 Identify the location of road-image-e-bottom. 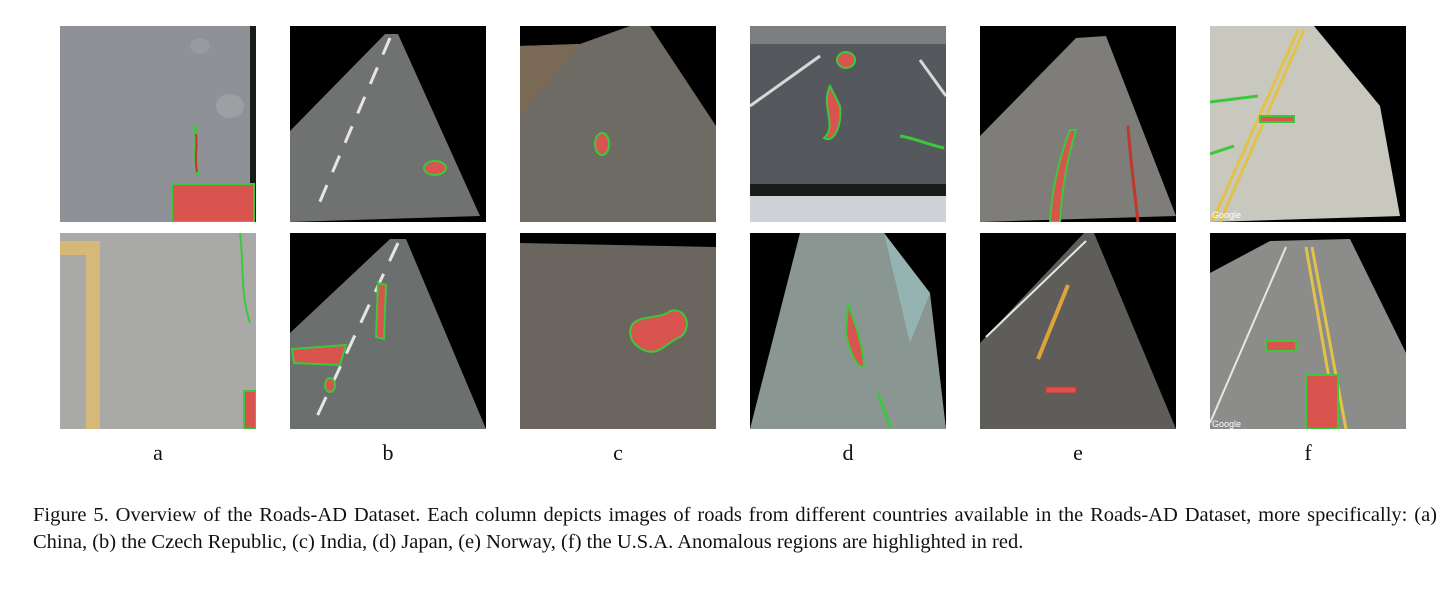
(1078, 331).